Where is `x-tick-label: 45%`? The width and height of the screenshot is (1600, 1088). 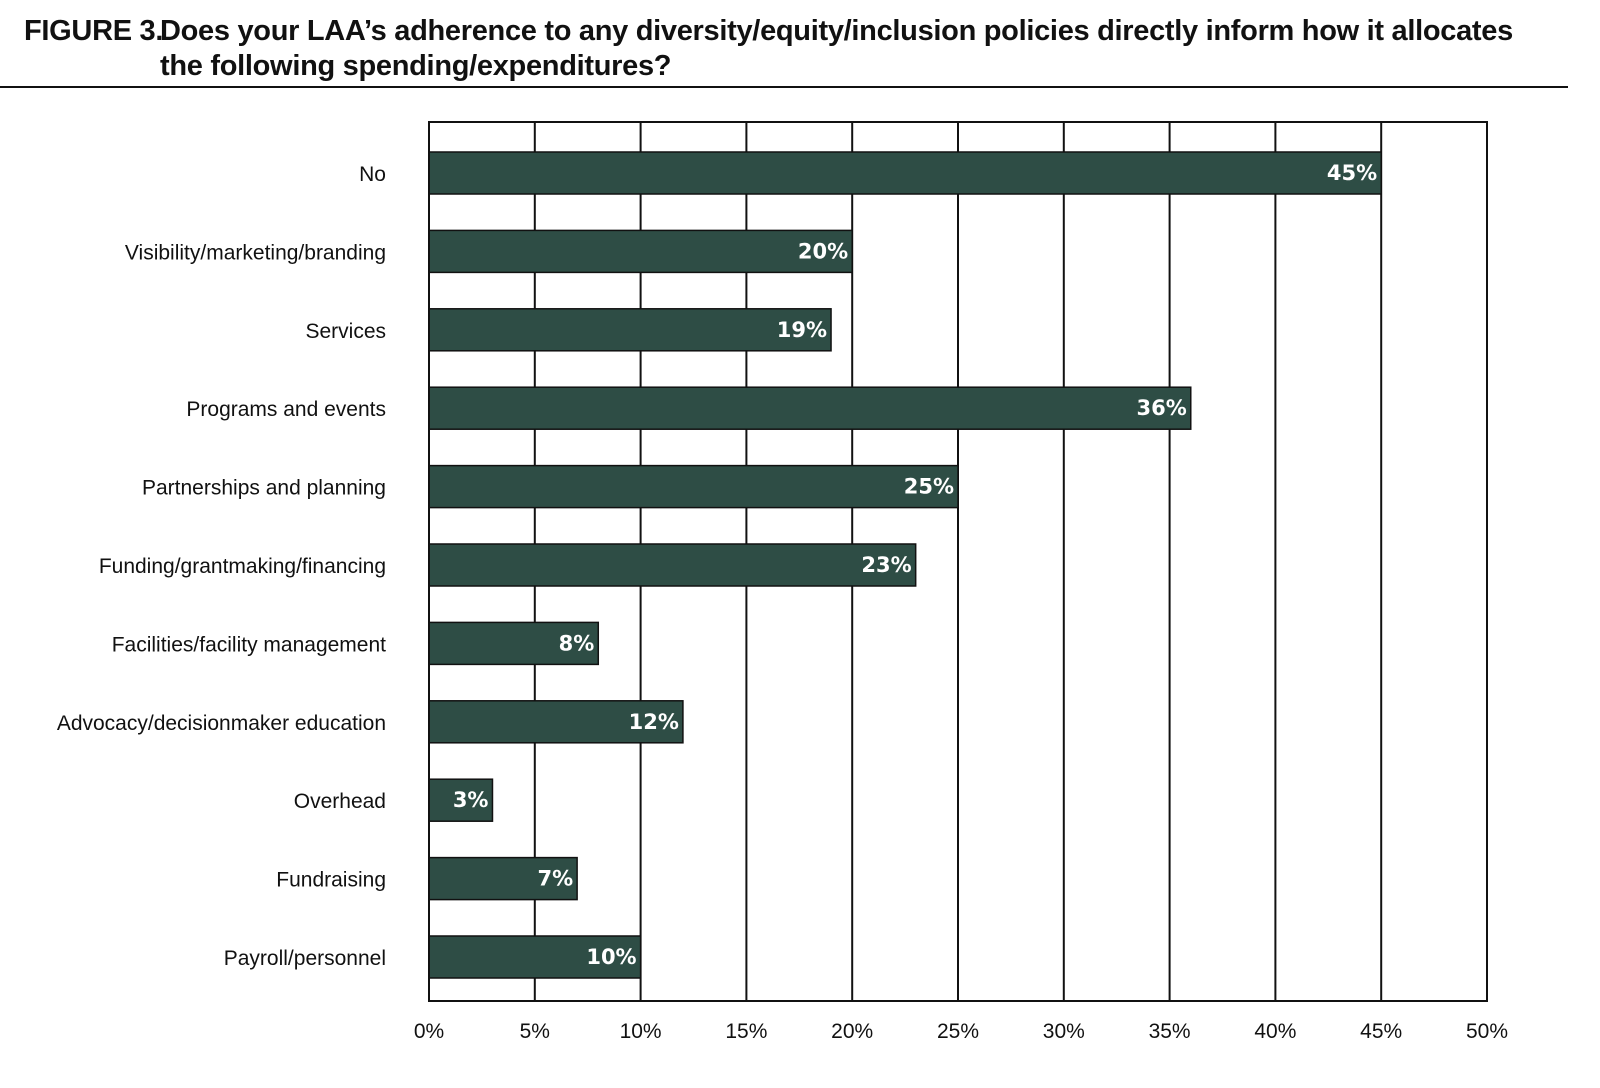
x-tick-label: 45% is located at coordinates (1381, 1031).